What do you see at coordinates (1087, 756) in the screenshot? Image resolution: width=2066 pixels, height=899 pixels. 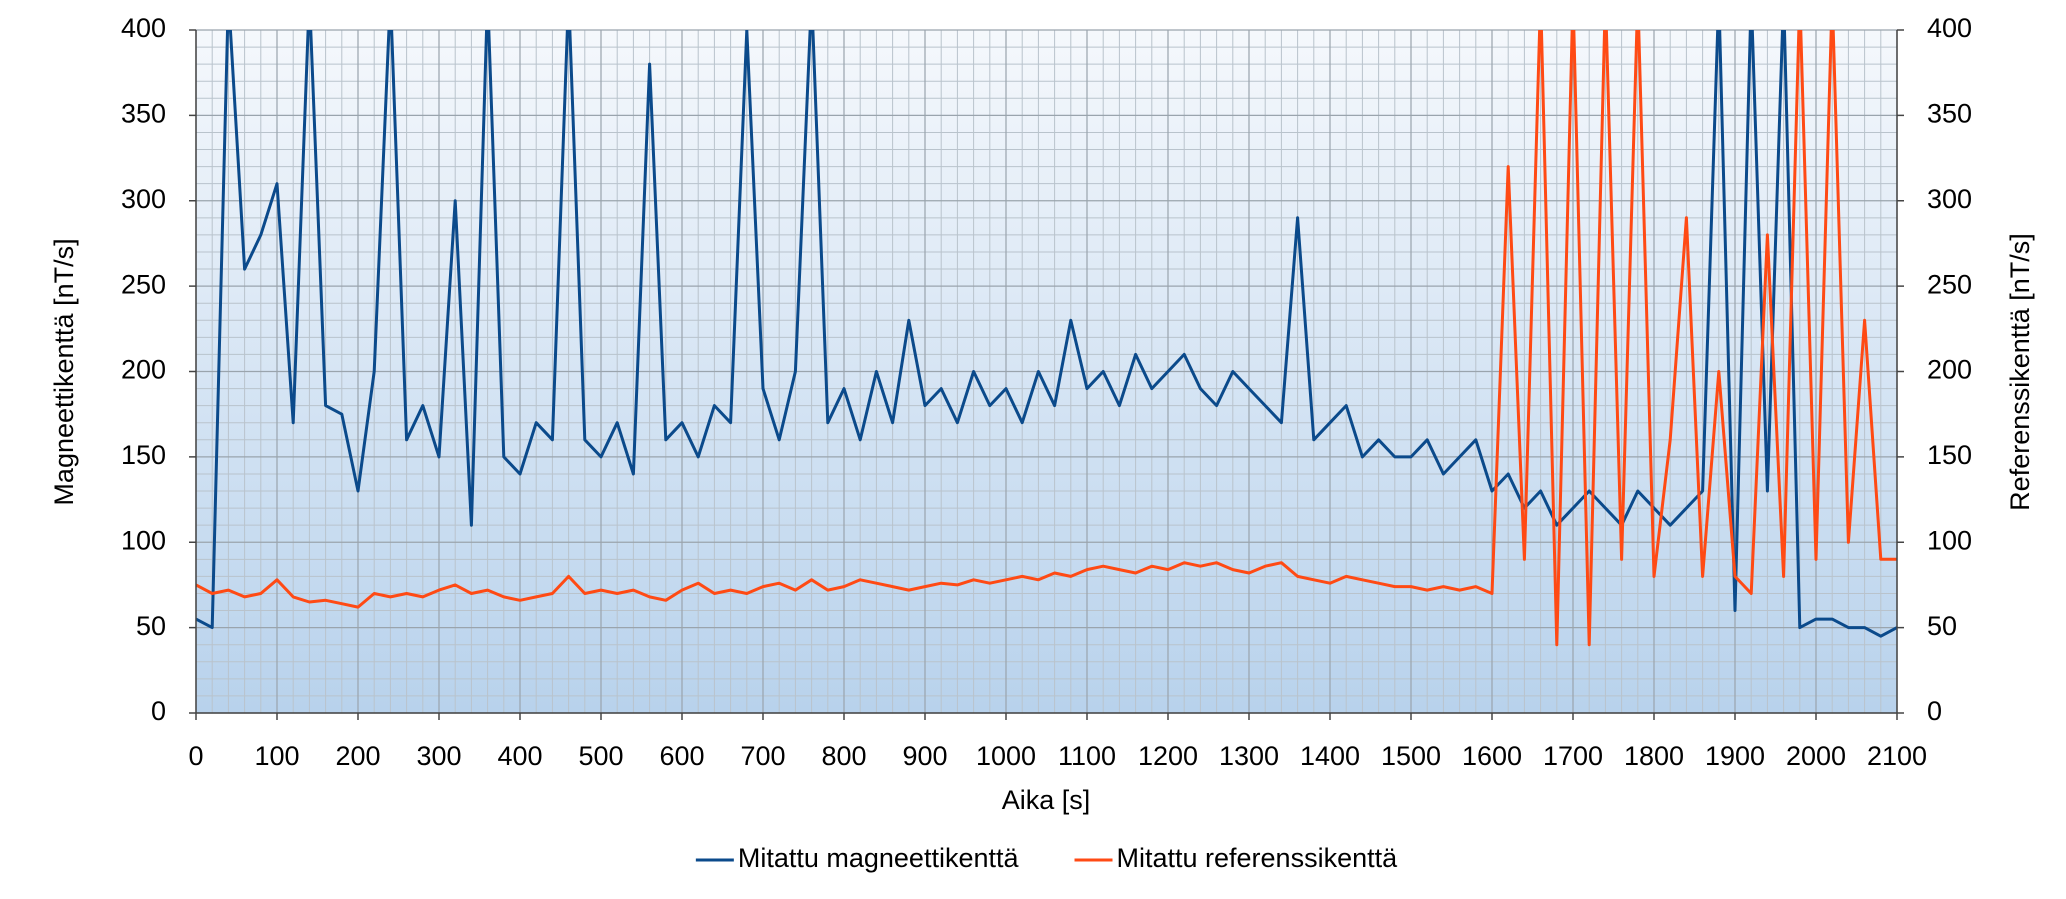 I see `x-tick-label: 1100` at bounding box center [1087, 756].